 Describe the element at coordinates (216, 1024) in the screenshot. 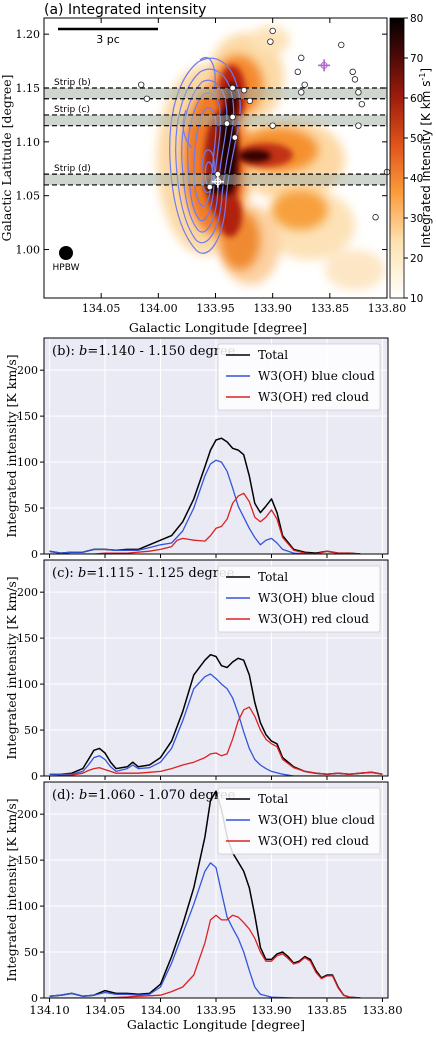

I see `spectrum-xlabel: Galactic Longitude [degree]` at that location.